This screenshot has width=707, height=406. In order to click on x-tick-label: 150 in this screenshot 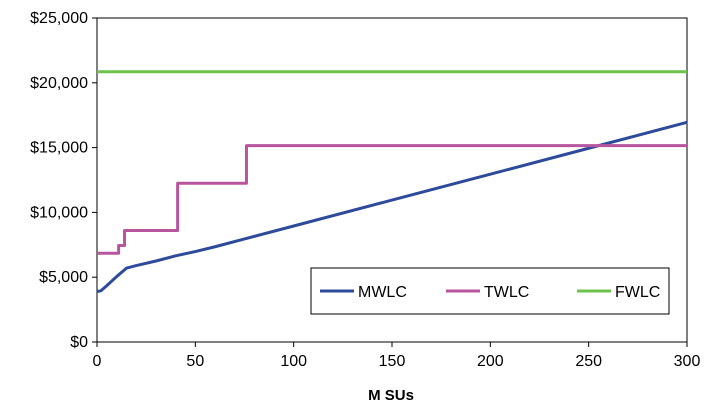, I will do `click(392, 361)`.